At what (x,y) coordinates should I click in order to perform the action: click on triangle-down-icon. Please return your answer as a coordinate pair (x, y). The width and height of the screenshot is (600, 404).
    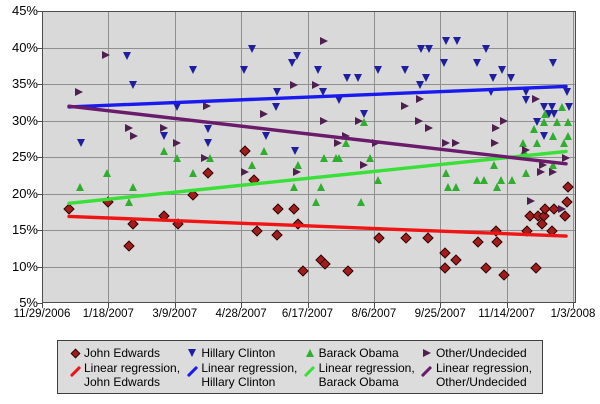
    Looking at the image, I should click on (192, 353).